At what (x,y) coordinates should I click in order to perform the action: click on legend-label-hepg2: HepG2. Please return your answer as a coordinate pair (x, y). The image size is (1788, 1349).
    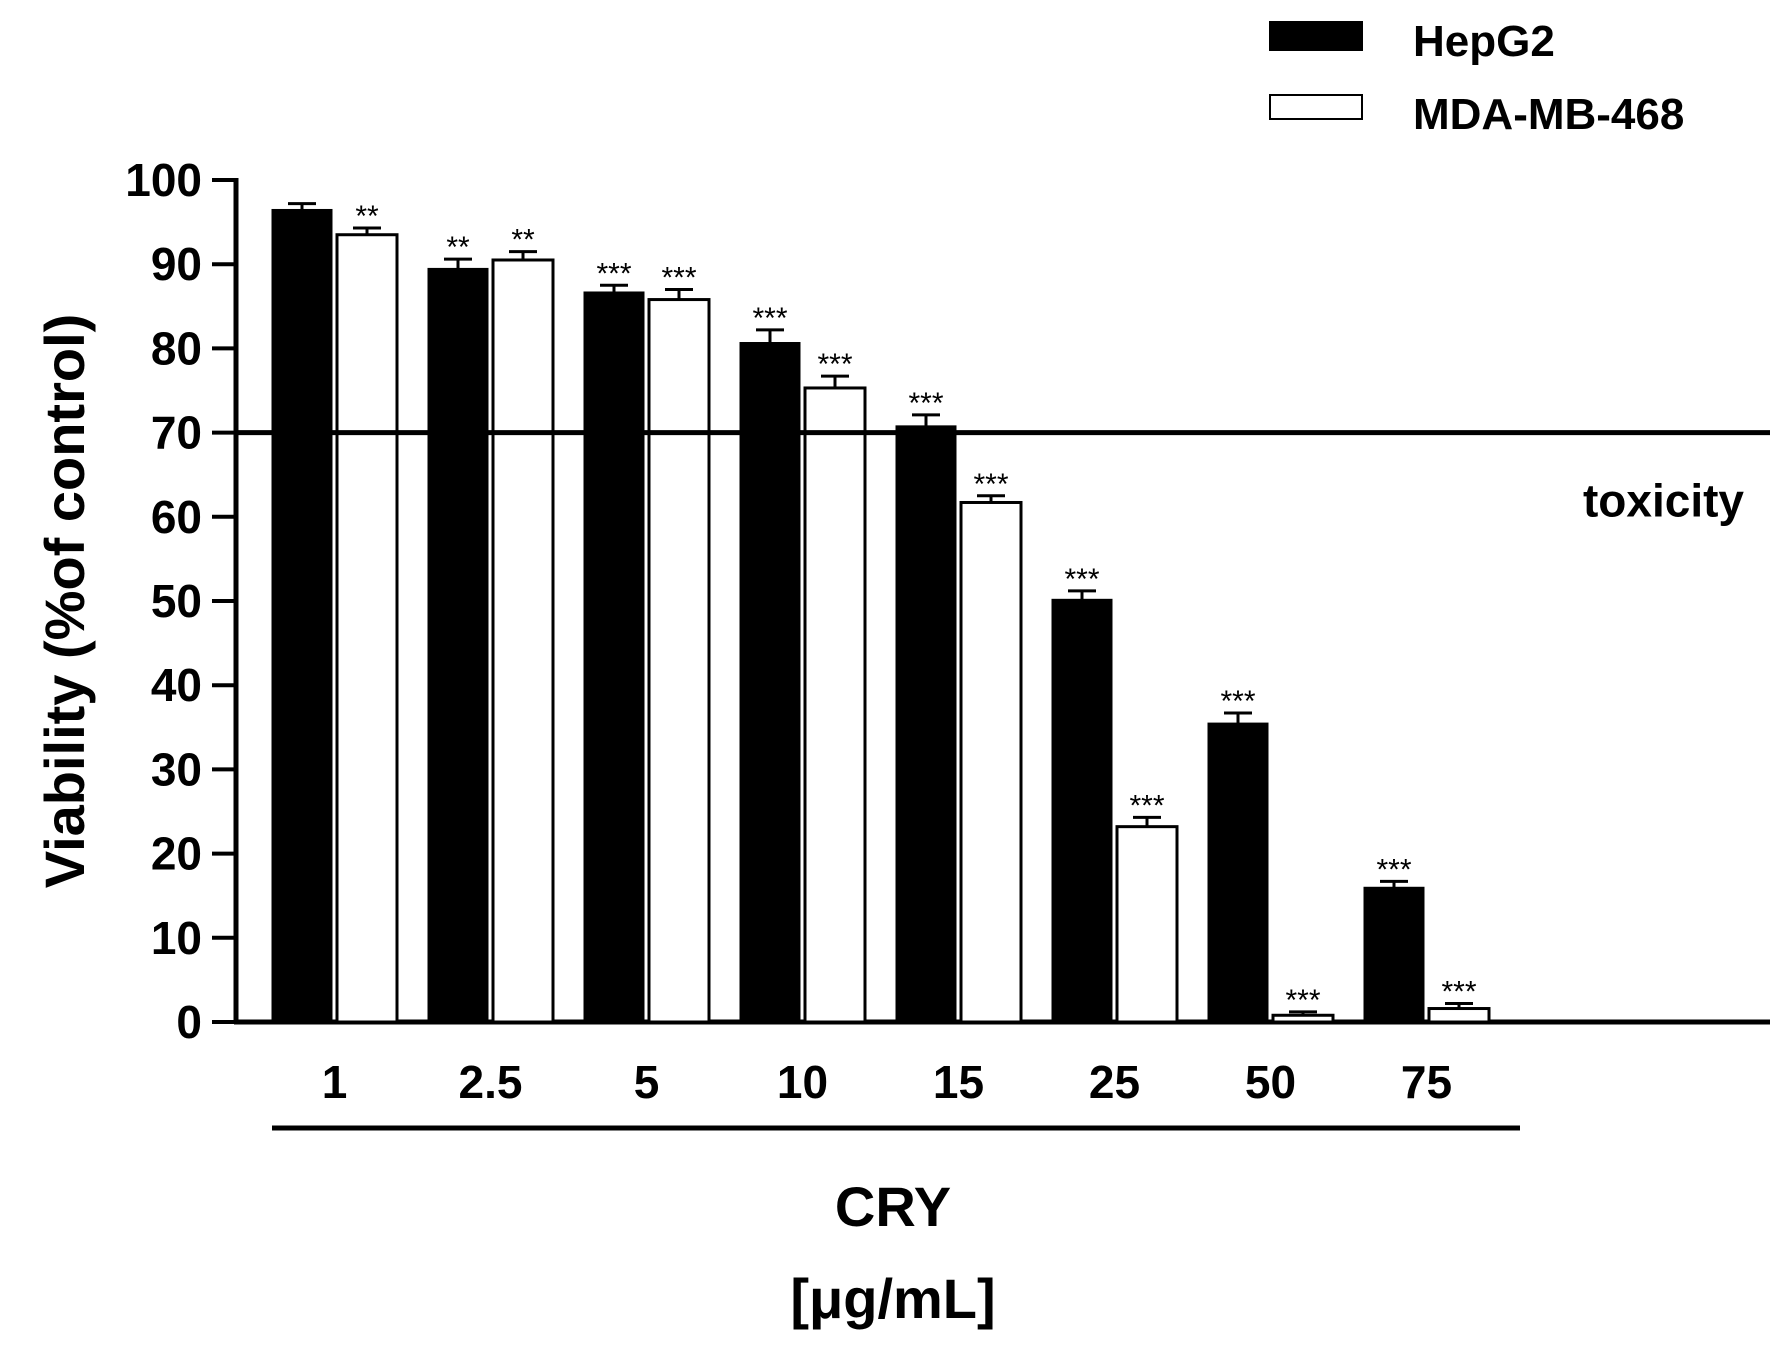
    Looking at the image, I should click on (1484, 41).